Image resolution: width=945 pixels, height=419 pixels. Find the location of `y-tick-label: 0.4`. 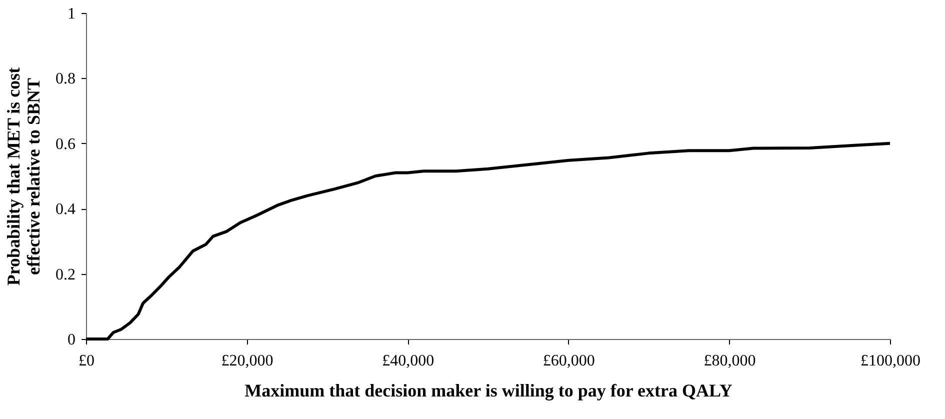

y-tick-label: 0.4 is located at coordinates (66, 209).